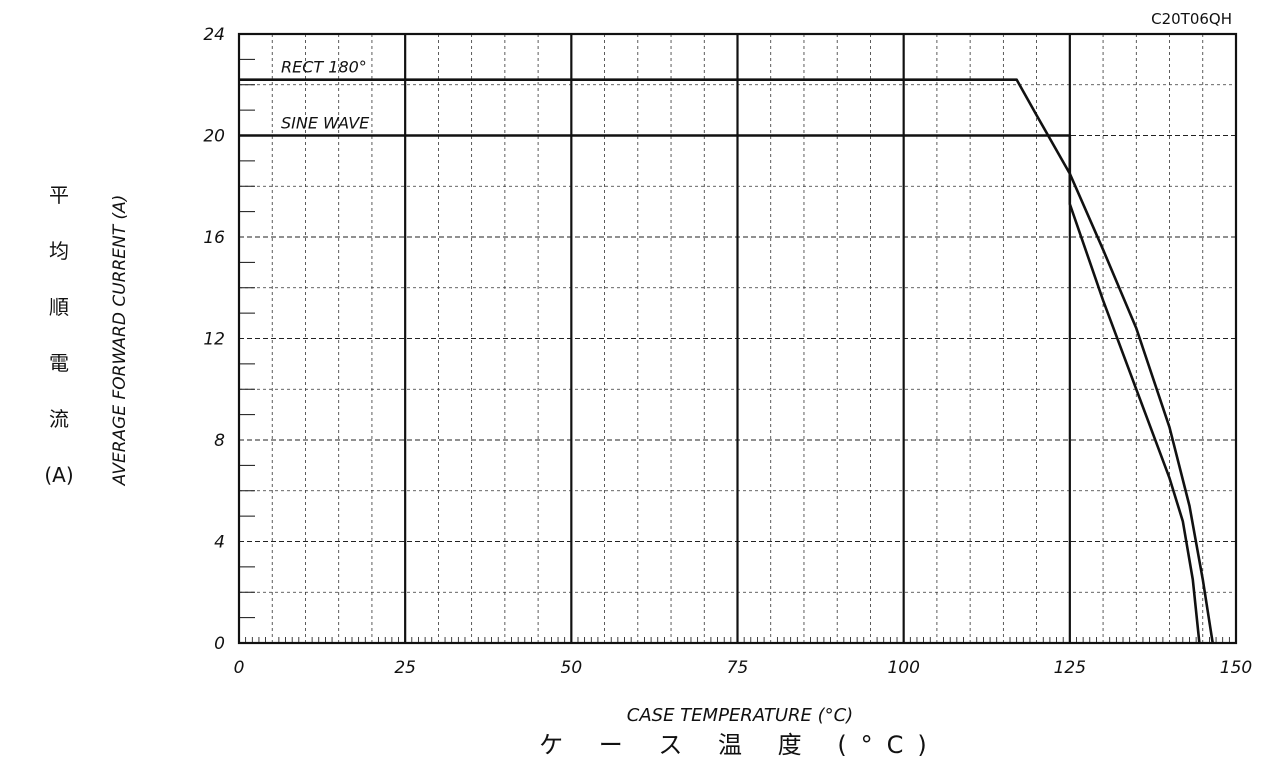  What do you see at coordinates (740, 715) in the screenshot?
I see `x-axis-label: CASE TEMPERATURE (°C)` at bounding box center [740, 715].